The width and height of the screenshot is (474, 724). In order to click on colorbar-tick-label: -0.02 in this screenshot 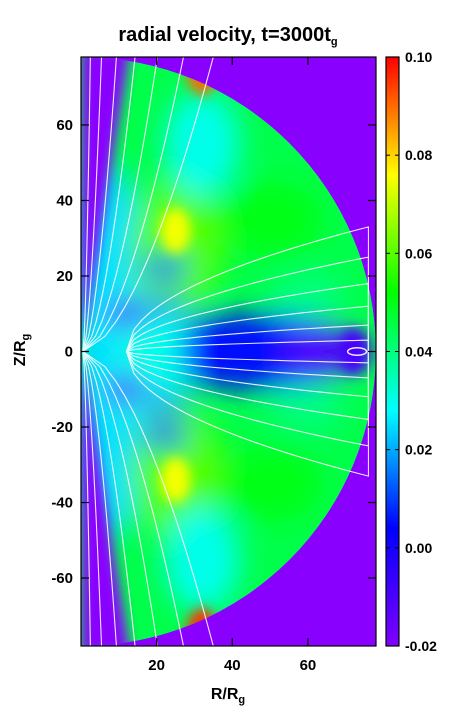, I will do `click(421, 646)`.